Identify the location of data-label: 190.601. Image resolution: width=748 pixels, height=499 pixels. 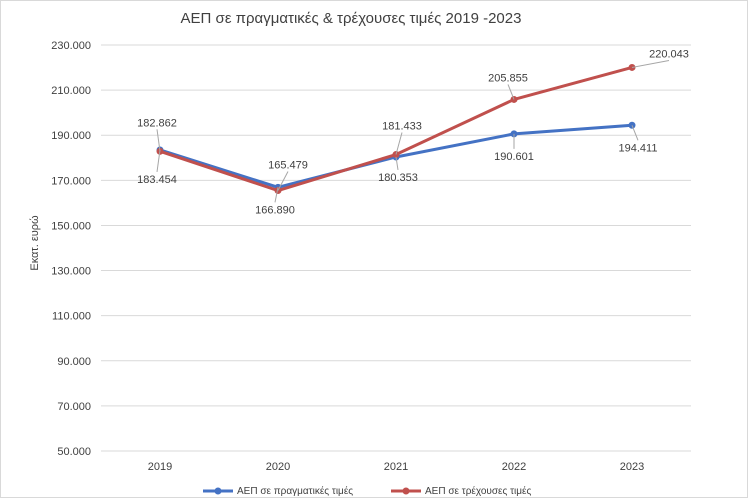
(514, 157).